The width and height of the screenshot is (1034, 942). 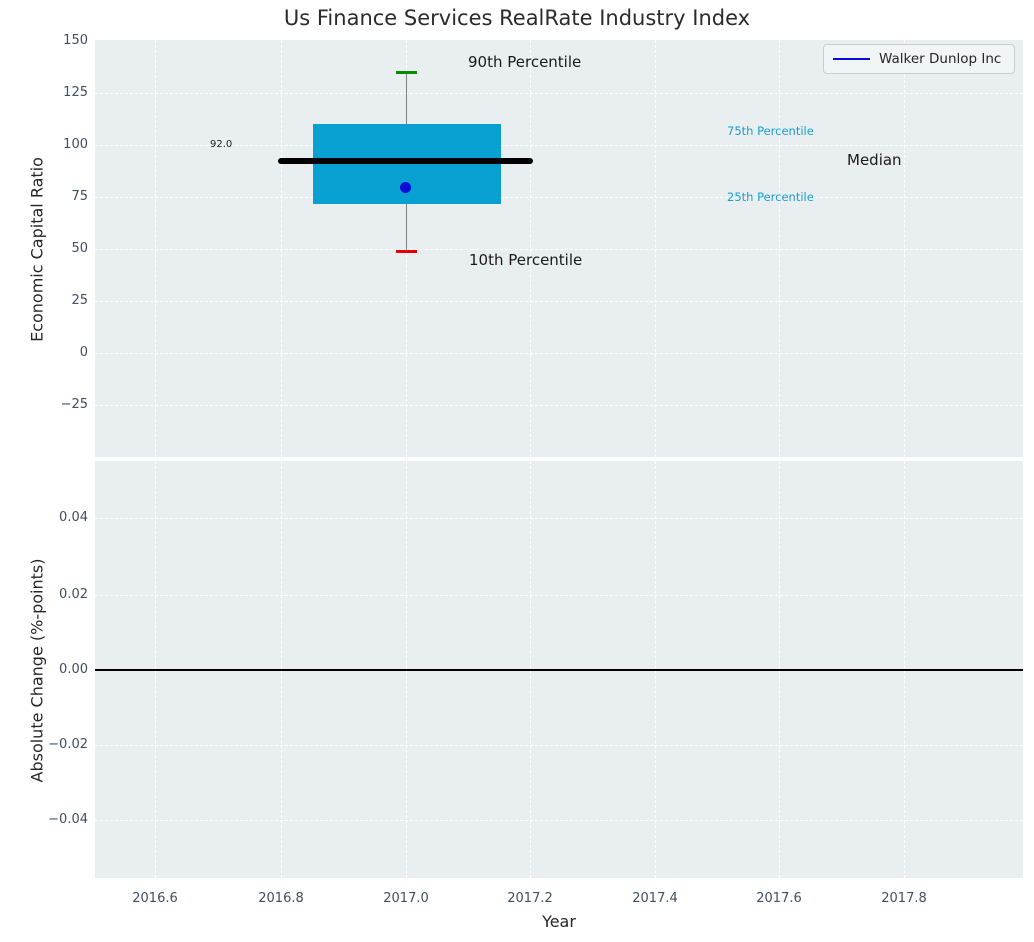 I want to click on annotation-10th-percentile: 10th Percentile, so click(x=526, y=260).